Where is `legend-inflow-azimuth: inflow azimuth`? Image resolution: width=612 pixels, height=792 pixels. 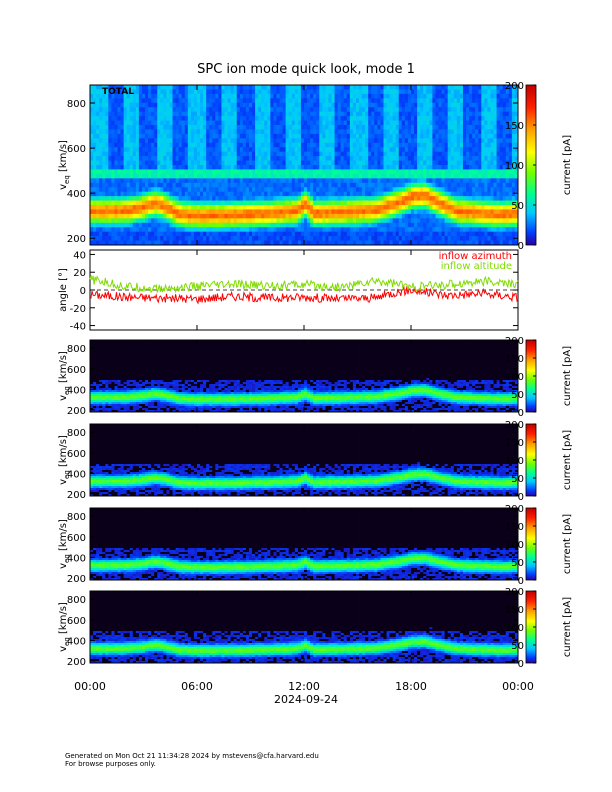
legend-inflow-azimuth: inflow azimuth is located at coordinates (475, 256).